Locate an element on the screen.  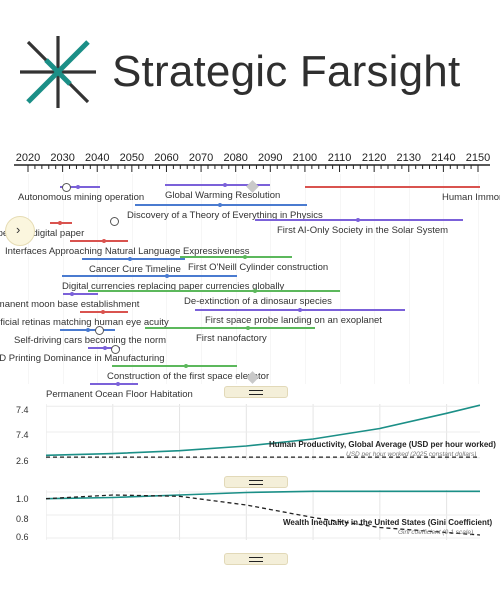
event-label: Paper-thin digital paper is located at coordinates (42, 233).